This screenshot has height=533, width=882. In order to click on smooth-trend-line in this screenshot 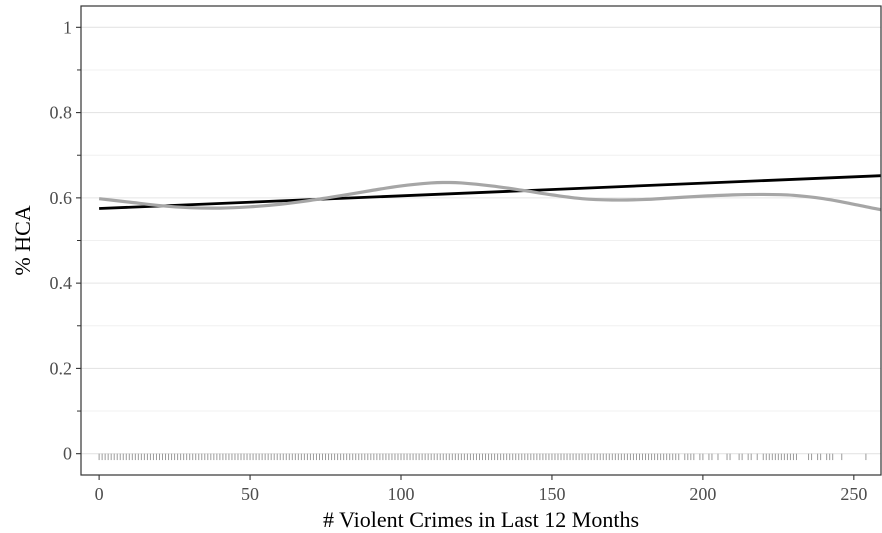, I will do `click(490, 196)`.